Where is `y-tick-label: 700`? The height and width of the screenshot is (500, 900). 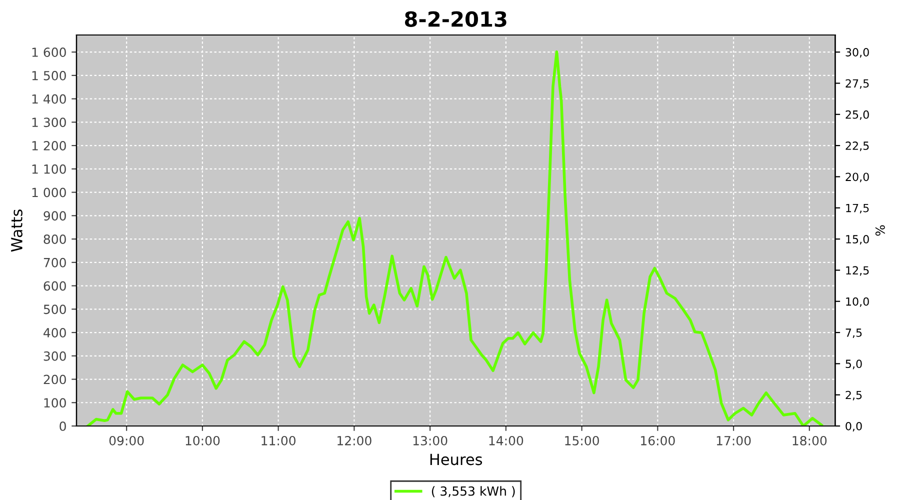
y-tick-label: 700 is located at coordinates (55, 263).